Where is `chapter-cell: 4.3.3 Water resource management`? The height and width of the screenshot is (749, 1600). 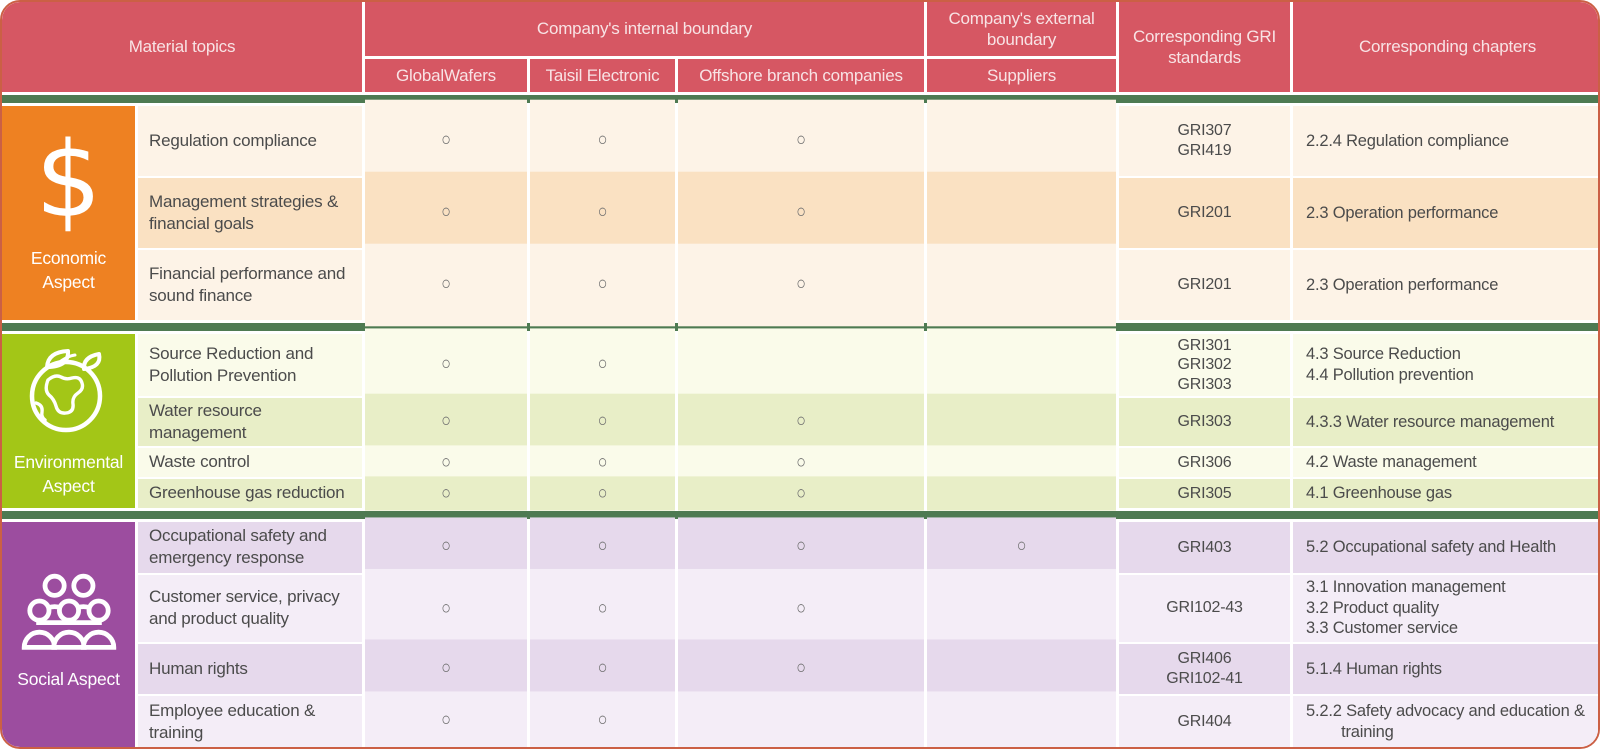 chapter-cell: 4.3.3 Water resource management is located at coordinates (1445, 422).